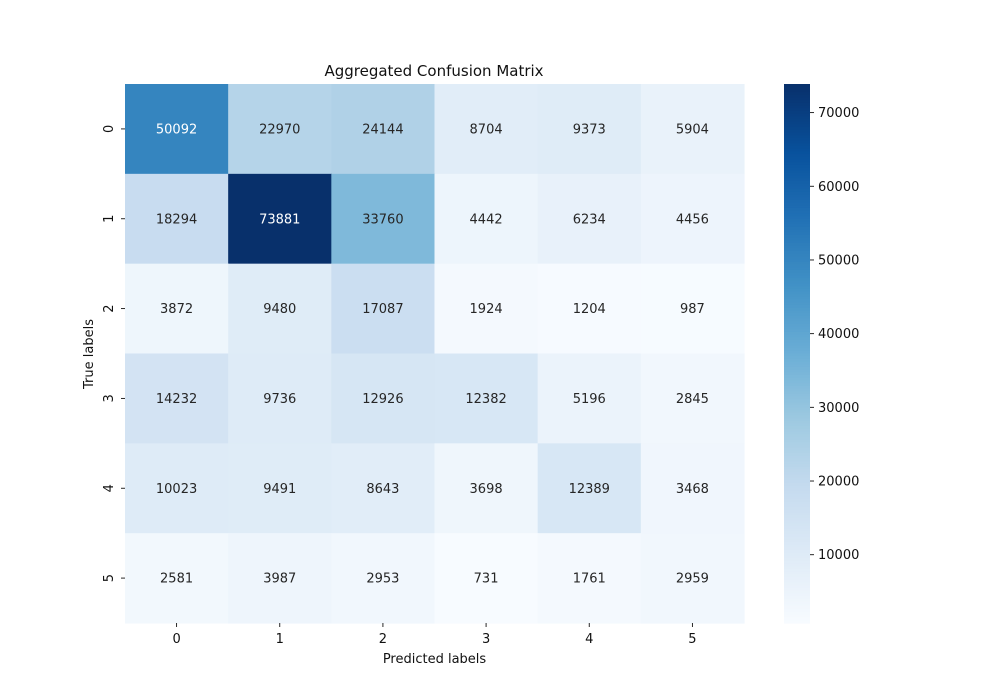  What do you see at coordinates (109, 578) in the screenshot?
I see `y-tick-label: 5` at bounding box center [109, 578].